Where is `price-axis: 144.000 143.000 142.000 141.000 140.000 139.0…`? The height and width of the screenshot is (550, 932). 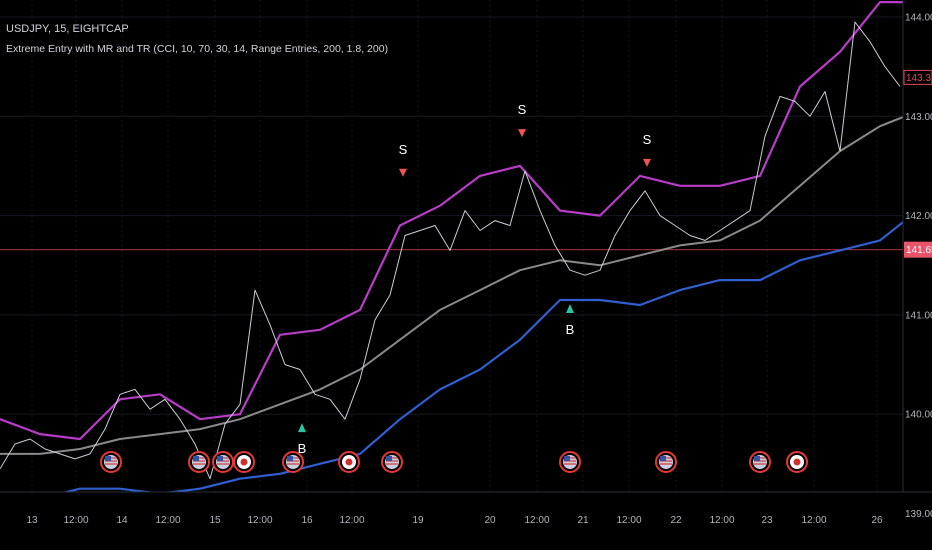 price-axis: 144.000 143.000 142.000 141.000 140.000 139.0… is located at coordinates (917, 275).